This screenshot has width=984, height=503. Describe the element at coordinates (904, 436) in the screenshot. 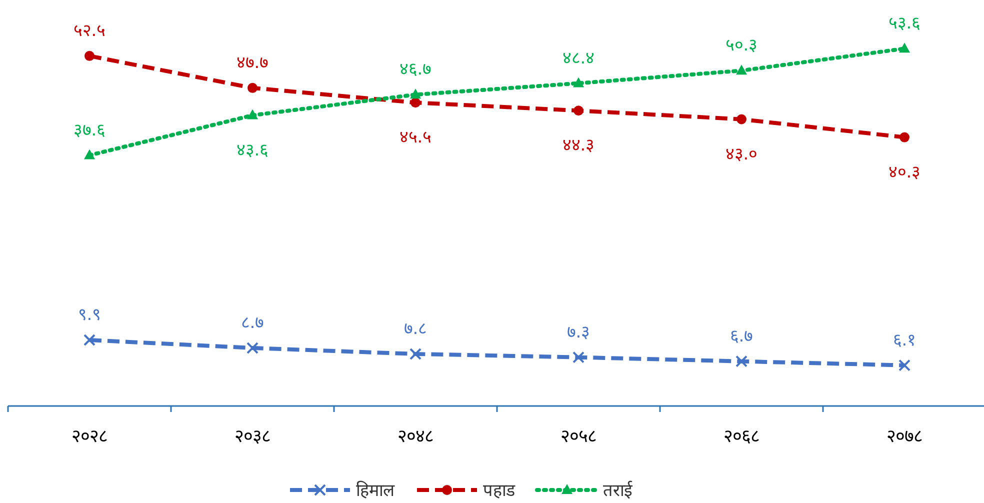

I see `x-tick-label: २०७८` at that location.